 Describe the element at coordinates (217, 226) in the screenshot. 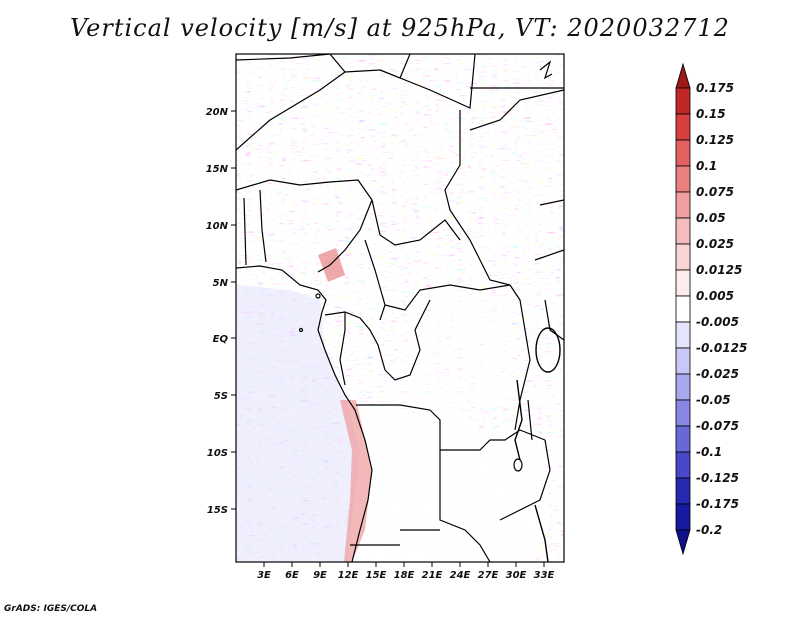

I see `lat-tick-label: 10N` at that location.